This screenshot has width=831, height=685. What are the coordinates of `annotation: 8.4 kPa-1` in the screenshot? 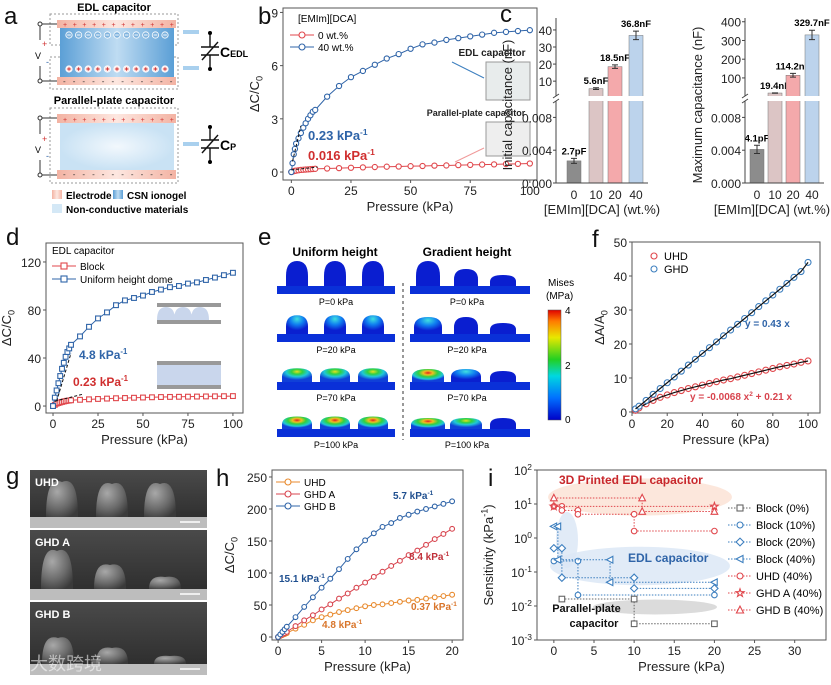 It's located at (429, 557).